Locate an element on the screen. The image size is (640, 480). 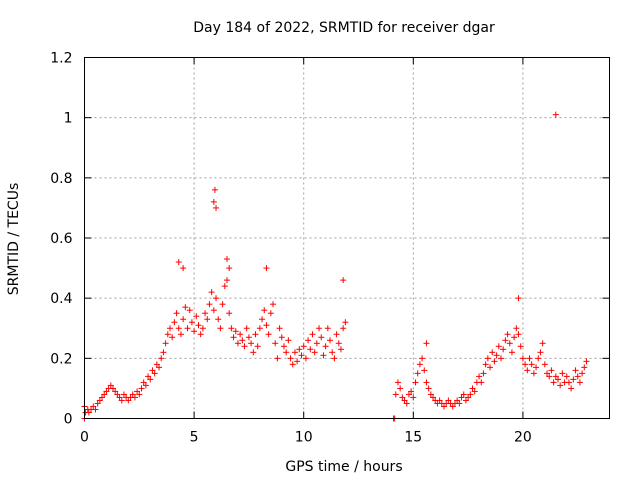
y-tick-label: 0.8 is located at coordinates (61, 179).